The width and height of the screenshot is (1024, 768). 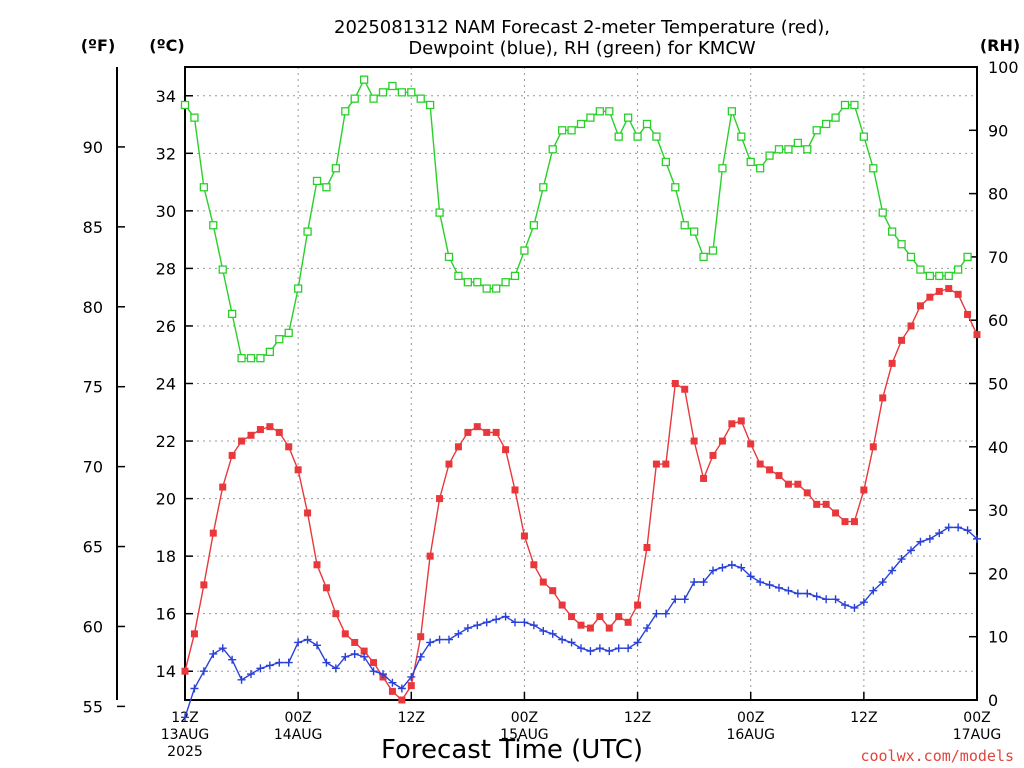 What do you see at coordinates (166, 153) in the screenshot?
I see `celsius-tick-label: 32` at bounding box center [166, 153].